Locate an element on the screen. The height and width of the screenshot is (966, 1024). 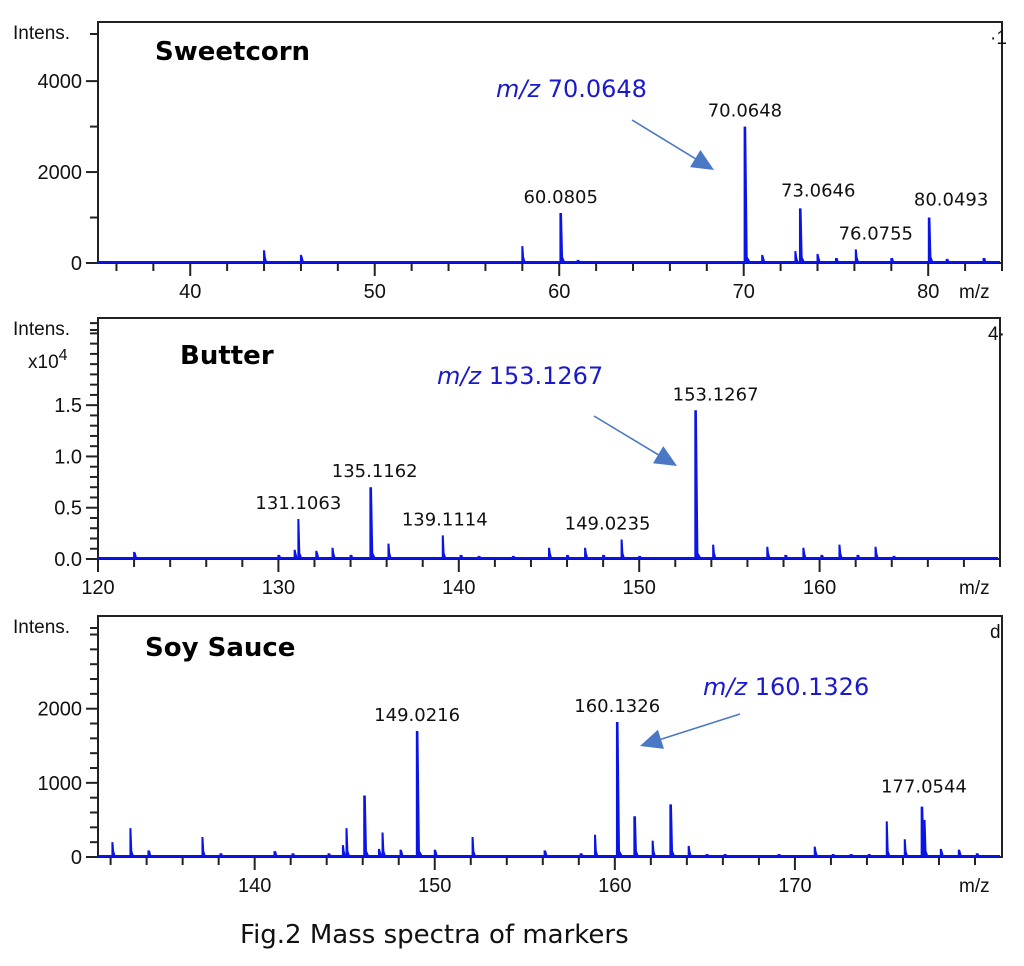
peak-label: 60.0805 is located at coordinates (560, 197).